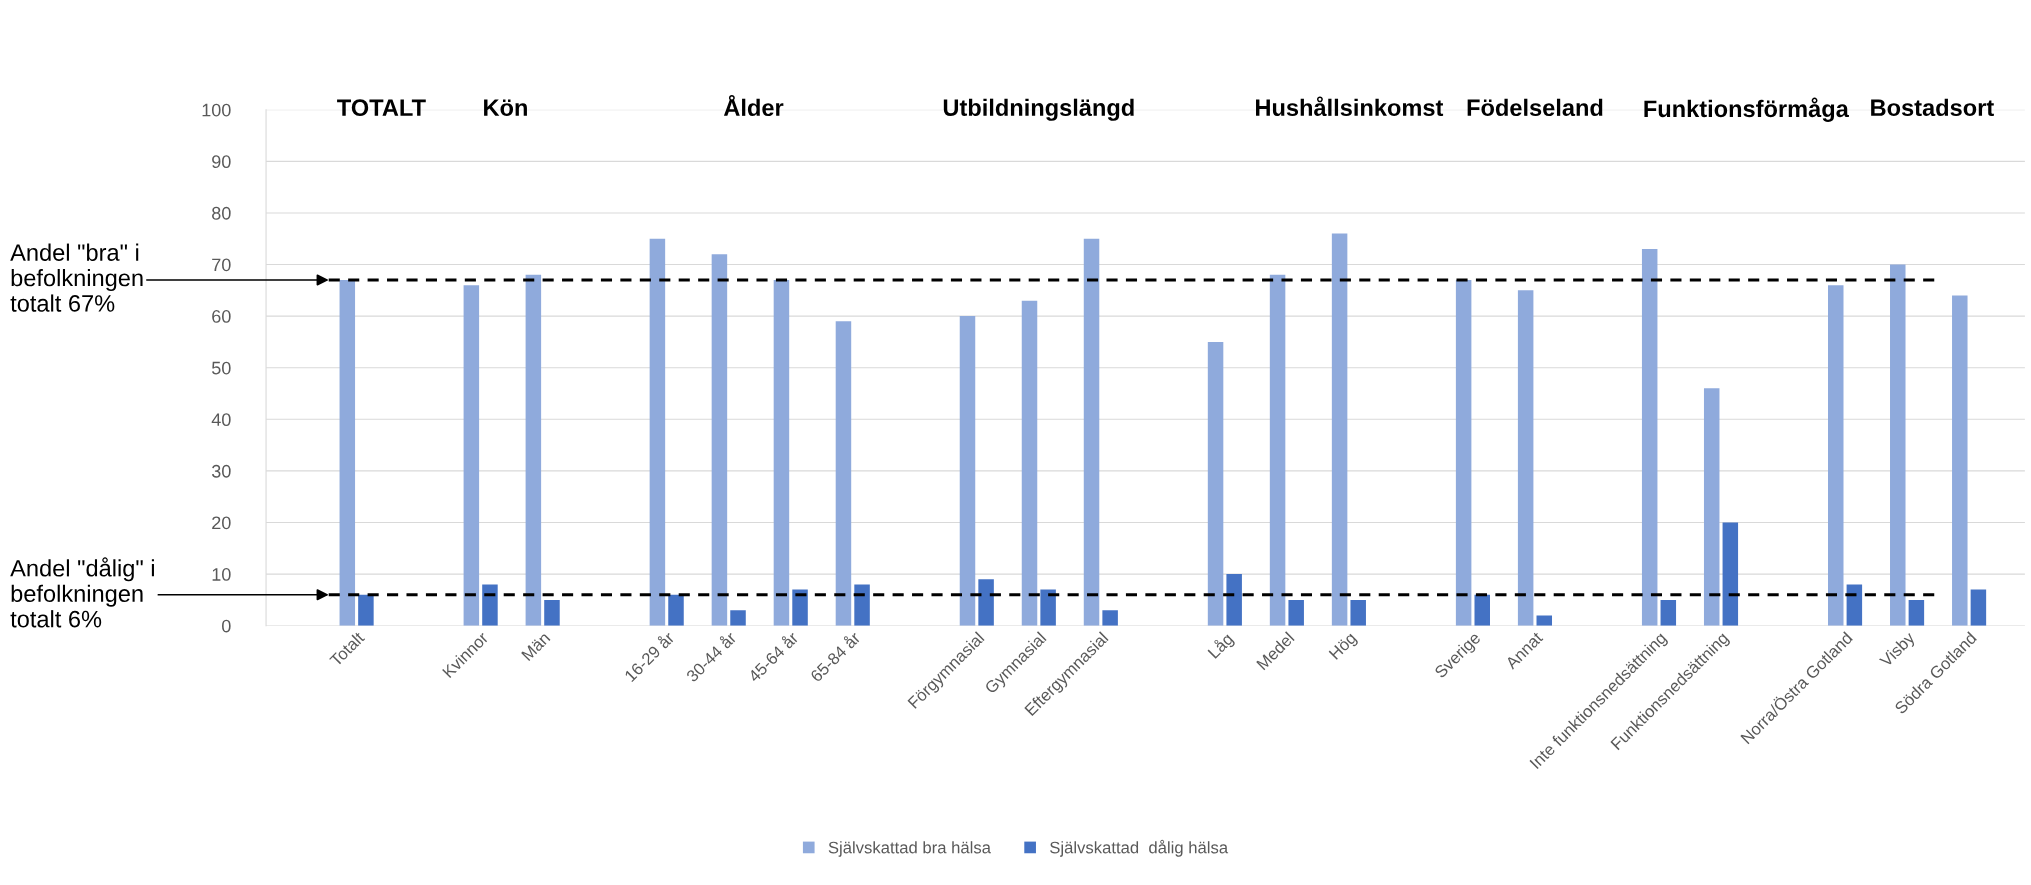 This screenshot has width=2031, height=885. I want to click on y-tick-label: 40, so click(221, 420).